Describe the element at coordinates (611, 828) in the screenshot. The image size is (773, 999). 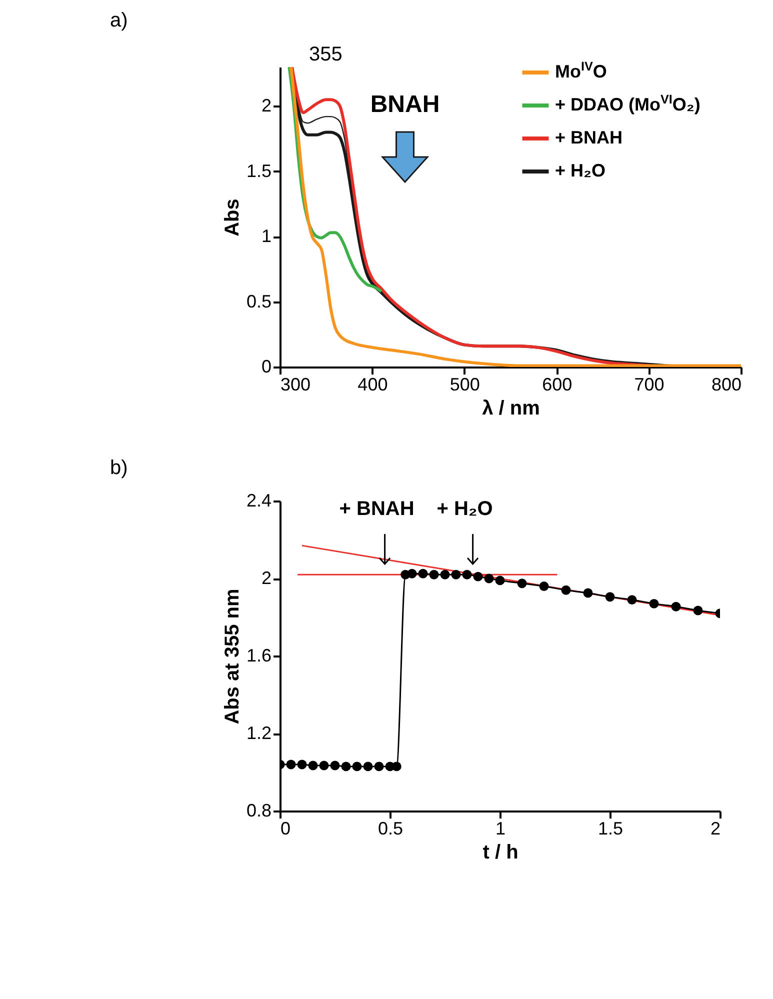
I see `x-tick-label: 1.5` at that location.